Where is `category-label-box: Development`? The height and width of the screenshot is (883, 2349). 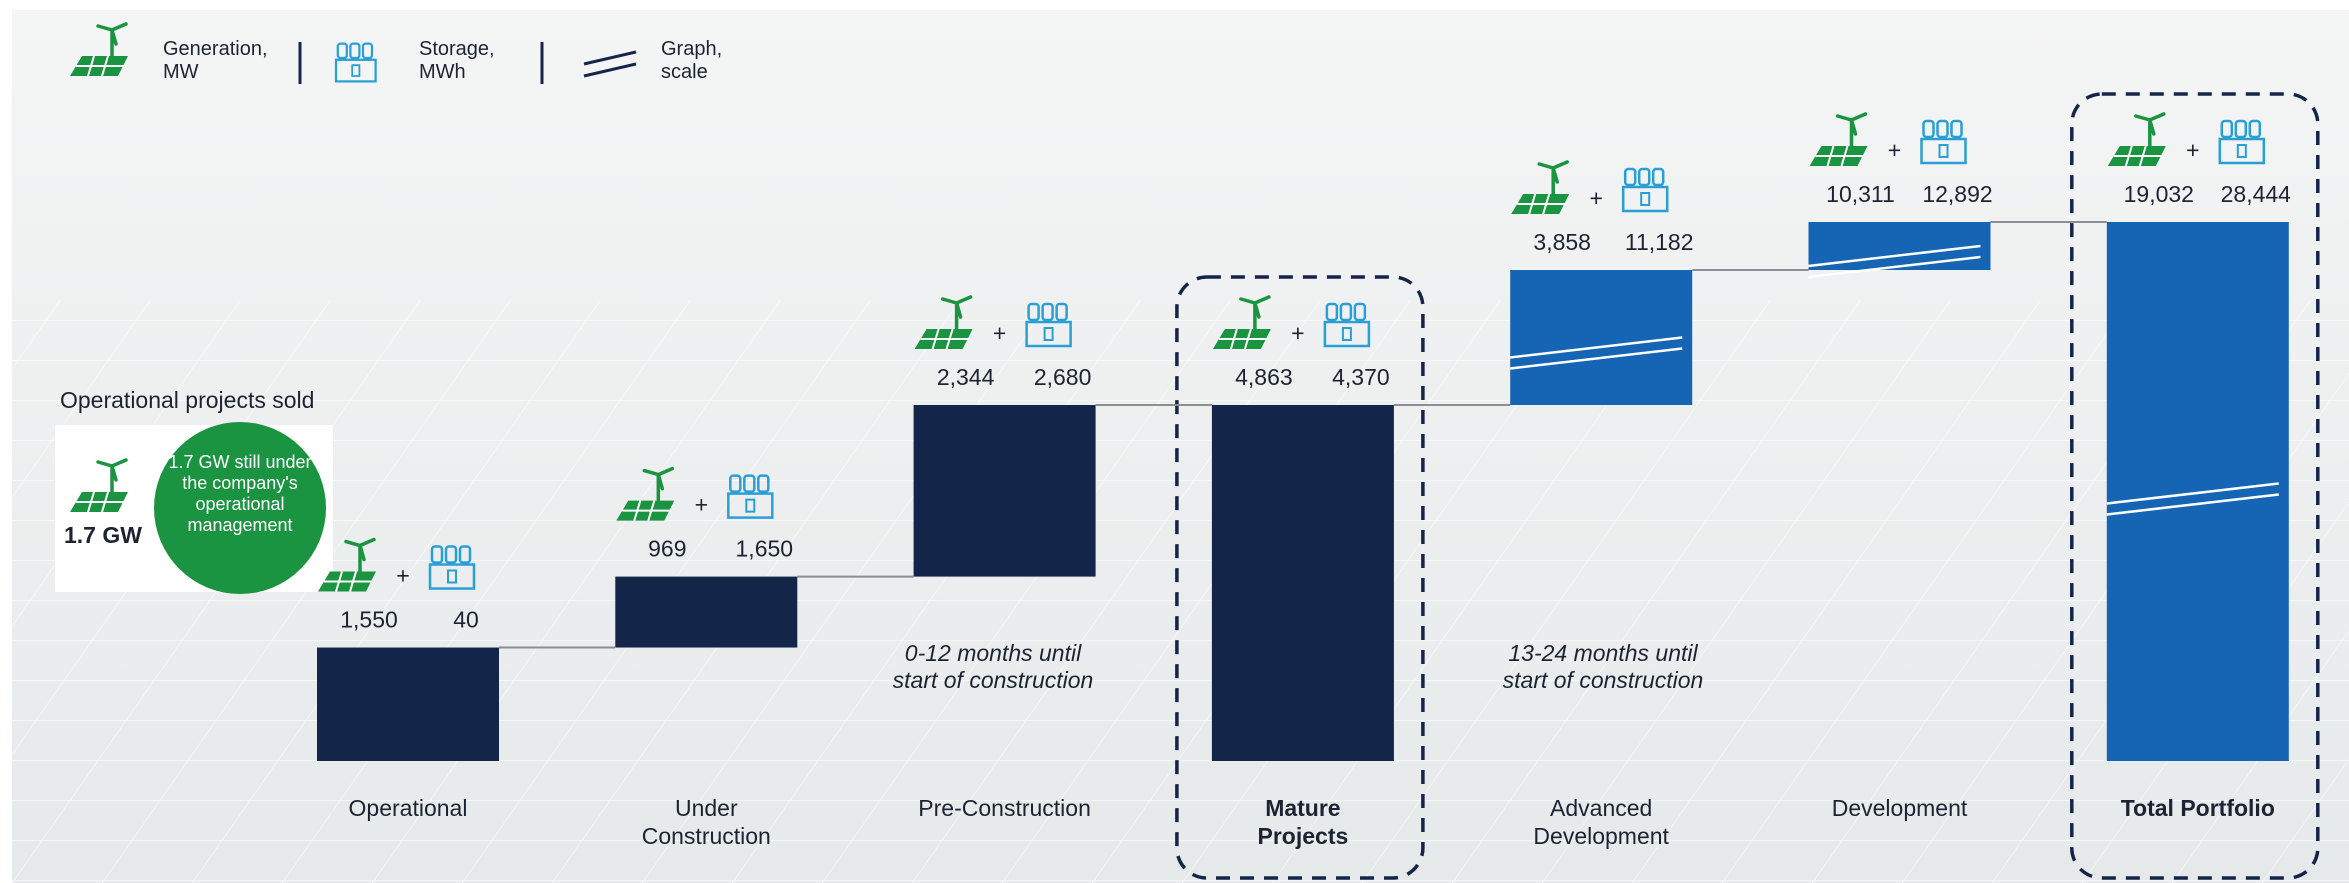 category-label-box: Development is located at coordinates (1899, 808).